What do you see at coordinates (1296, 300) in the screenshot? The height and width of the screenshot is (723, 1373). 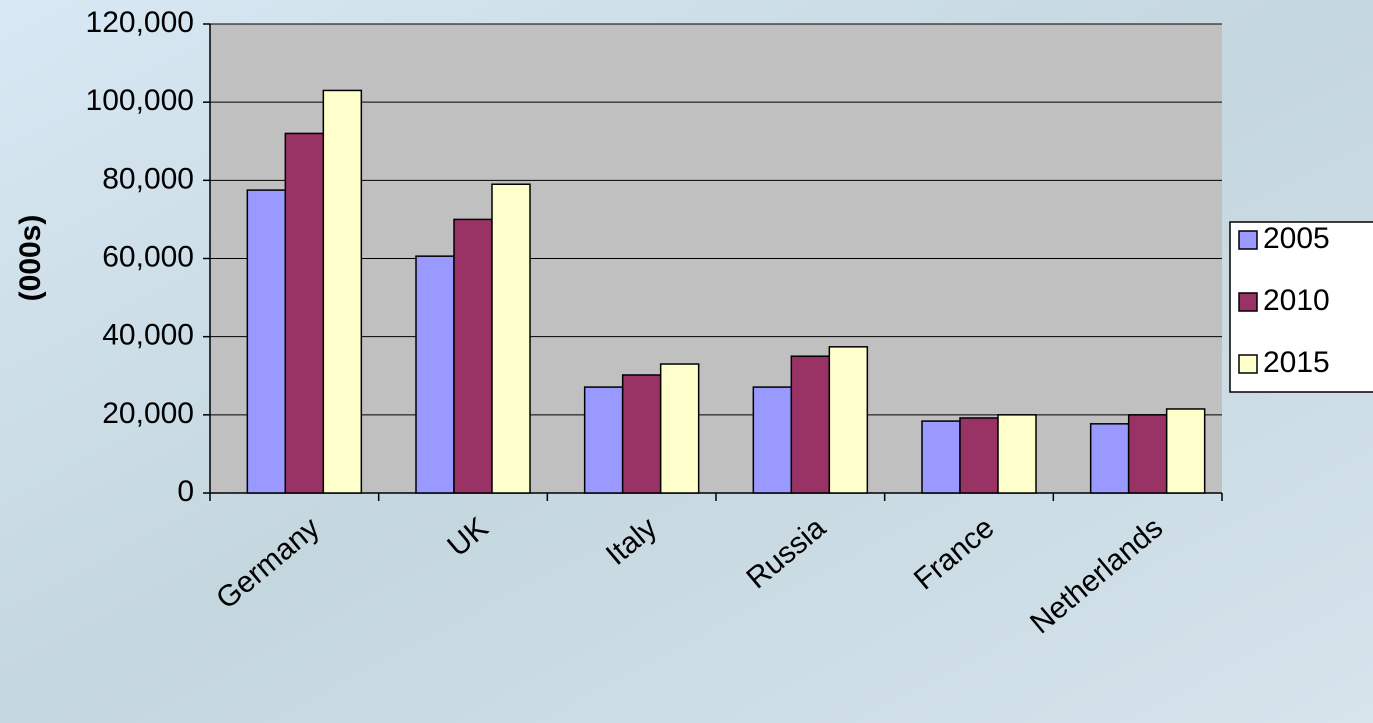 I see `legend-label: 2010` at bounding box center [1296, 300].